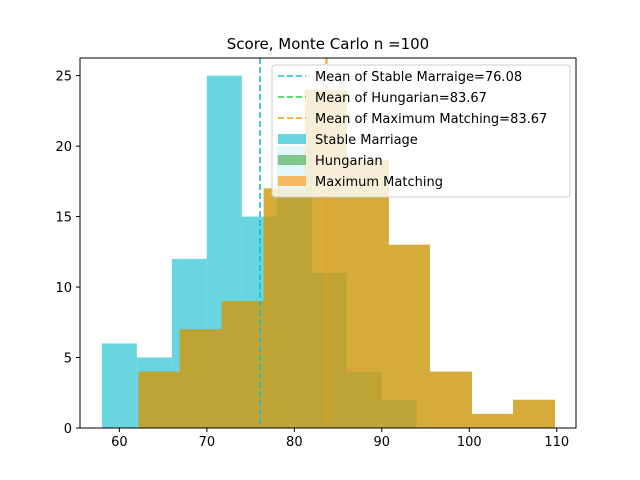 The width and height of the screenshot is (640, 480). I want to click on y-tick-label-5: 25, so click(63, 77).